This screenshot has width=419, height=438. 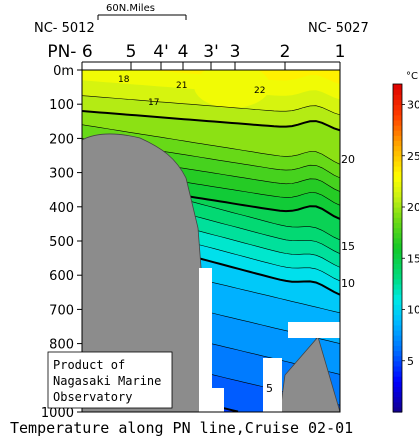 What do you see at coordinates (61, 276) in the screenshot?
I see `y-tick-label-600: 600` at bounding box center [61, 276].